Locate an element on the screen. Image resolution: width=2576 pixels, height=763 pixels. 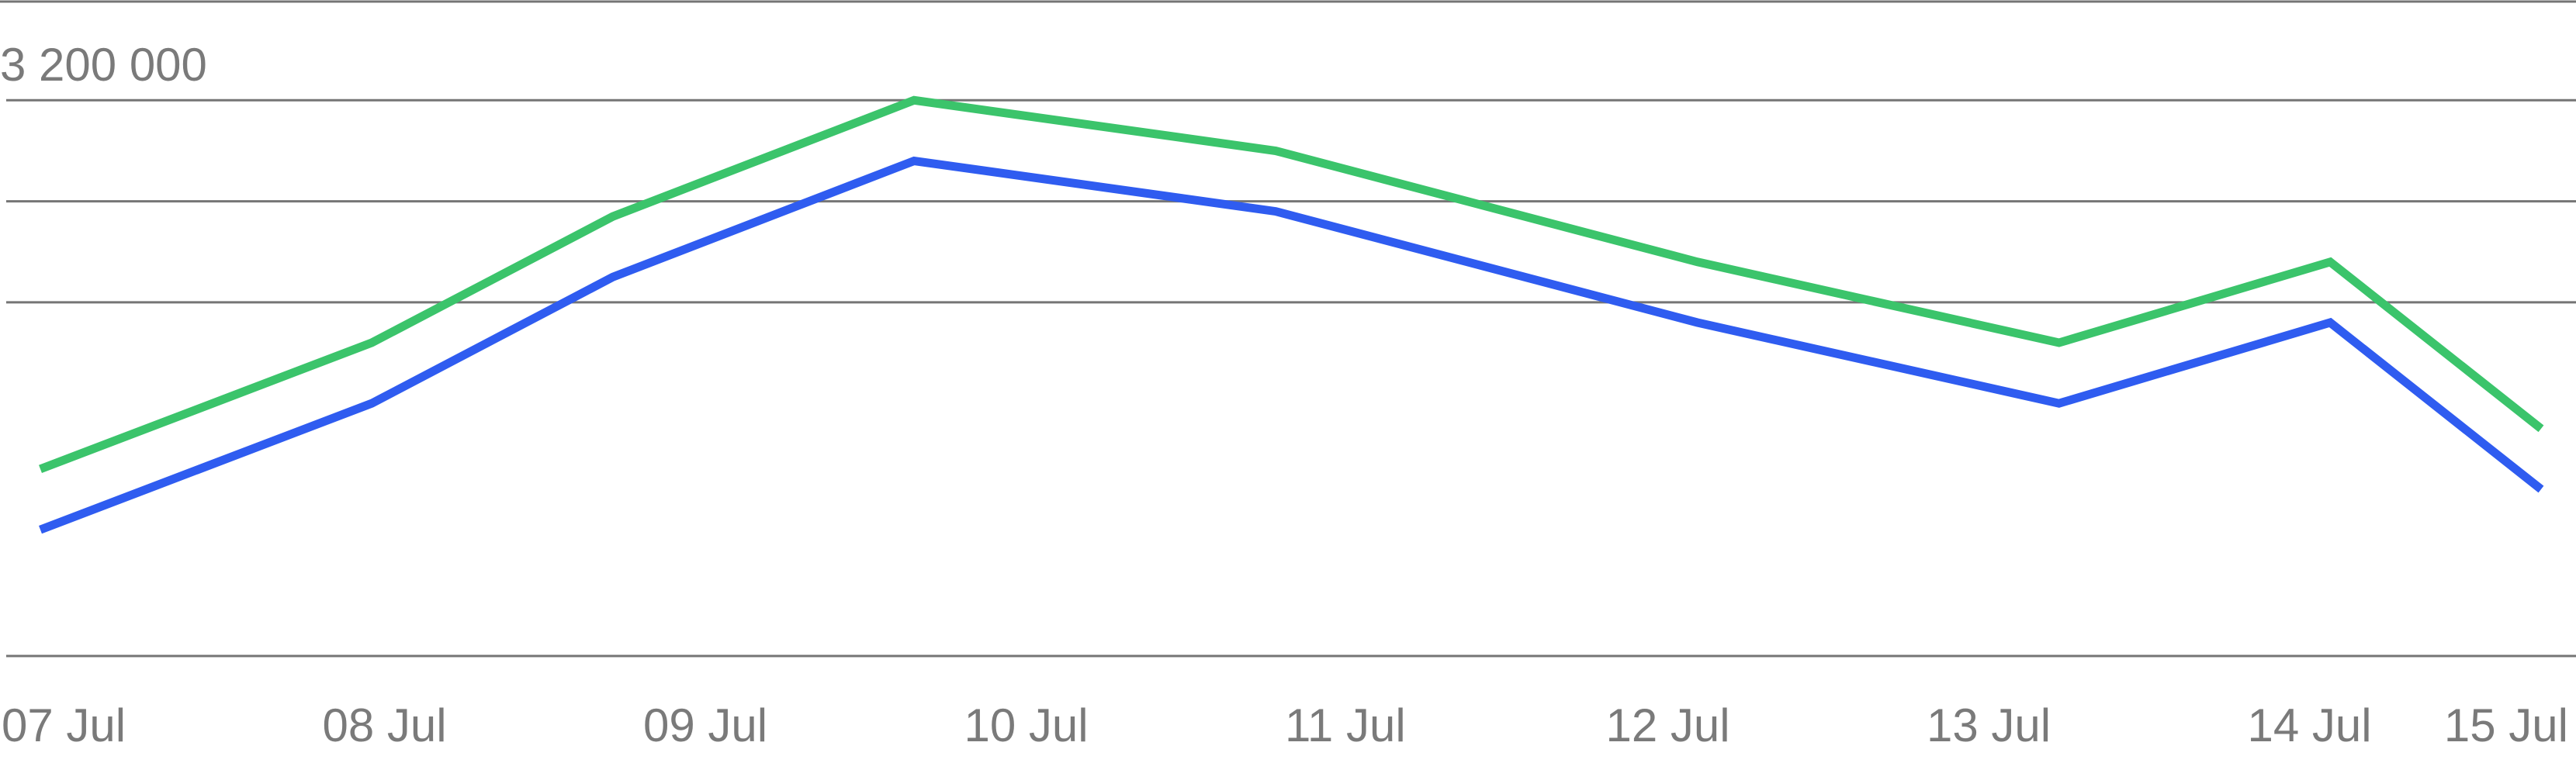
x-axis-tick-label: 07 Jul is located at coordinates (64, 725).